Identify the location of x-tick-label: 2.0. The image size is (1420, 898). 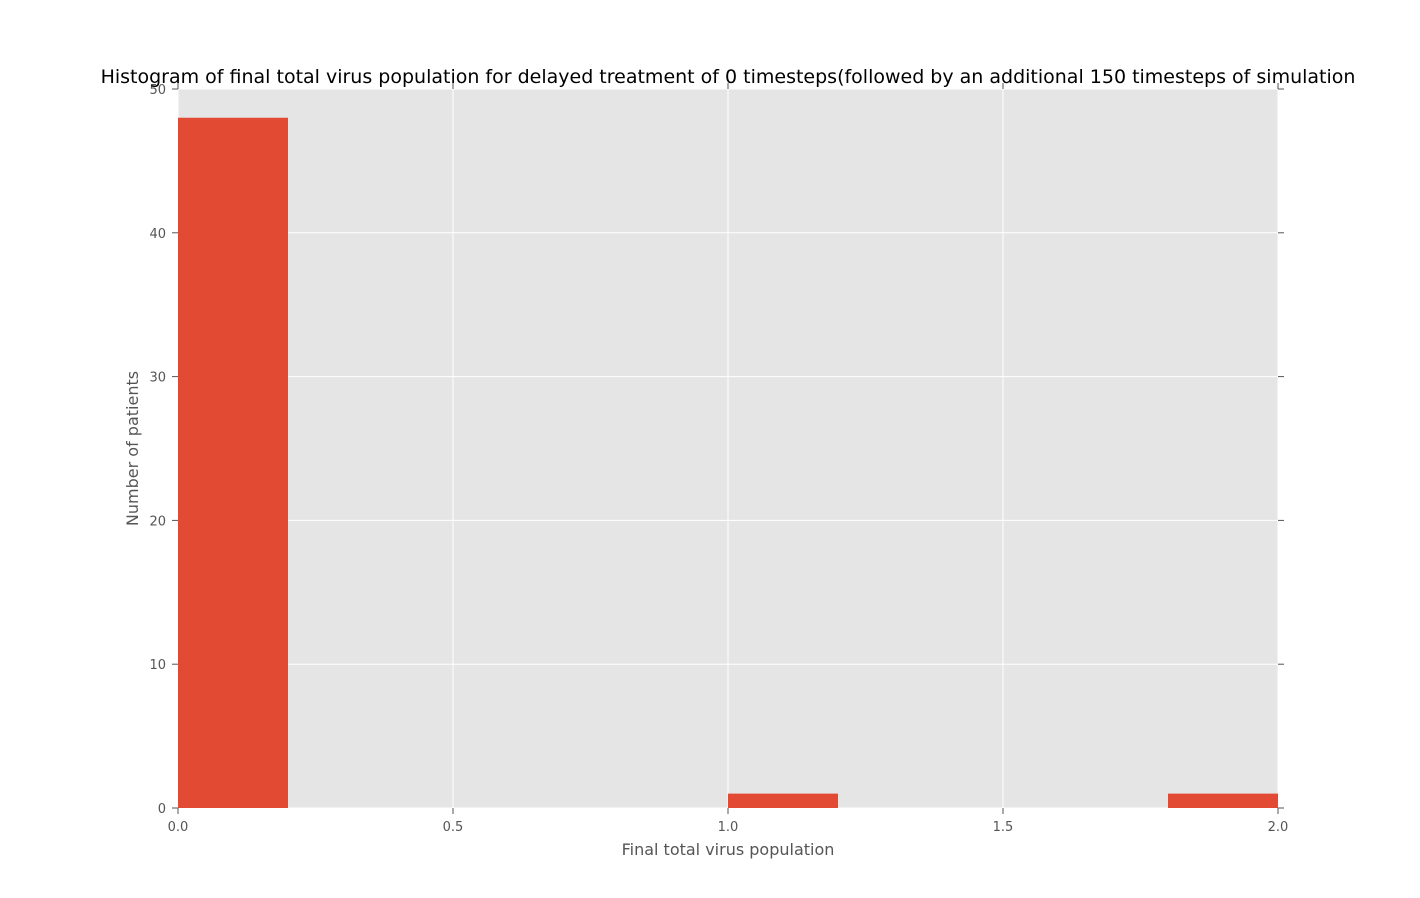
(1278, 827).